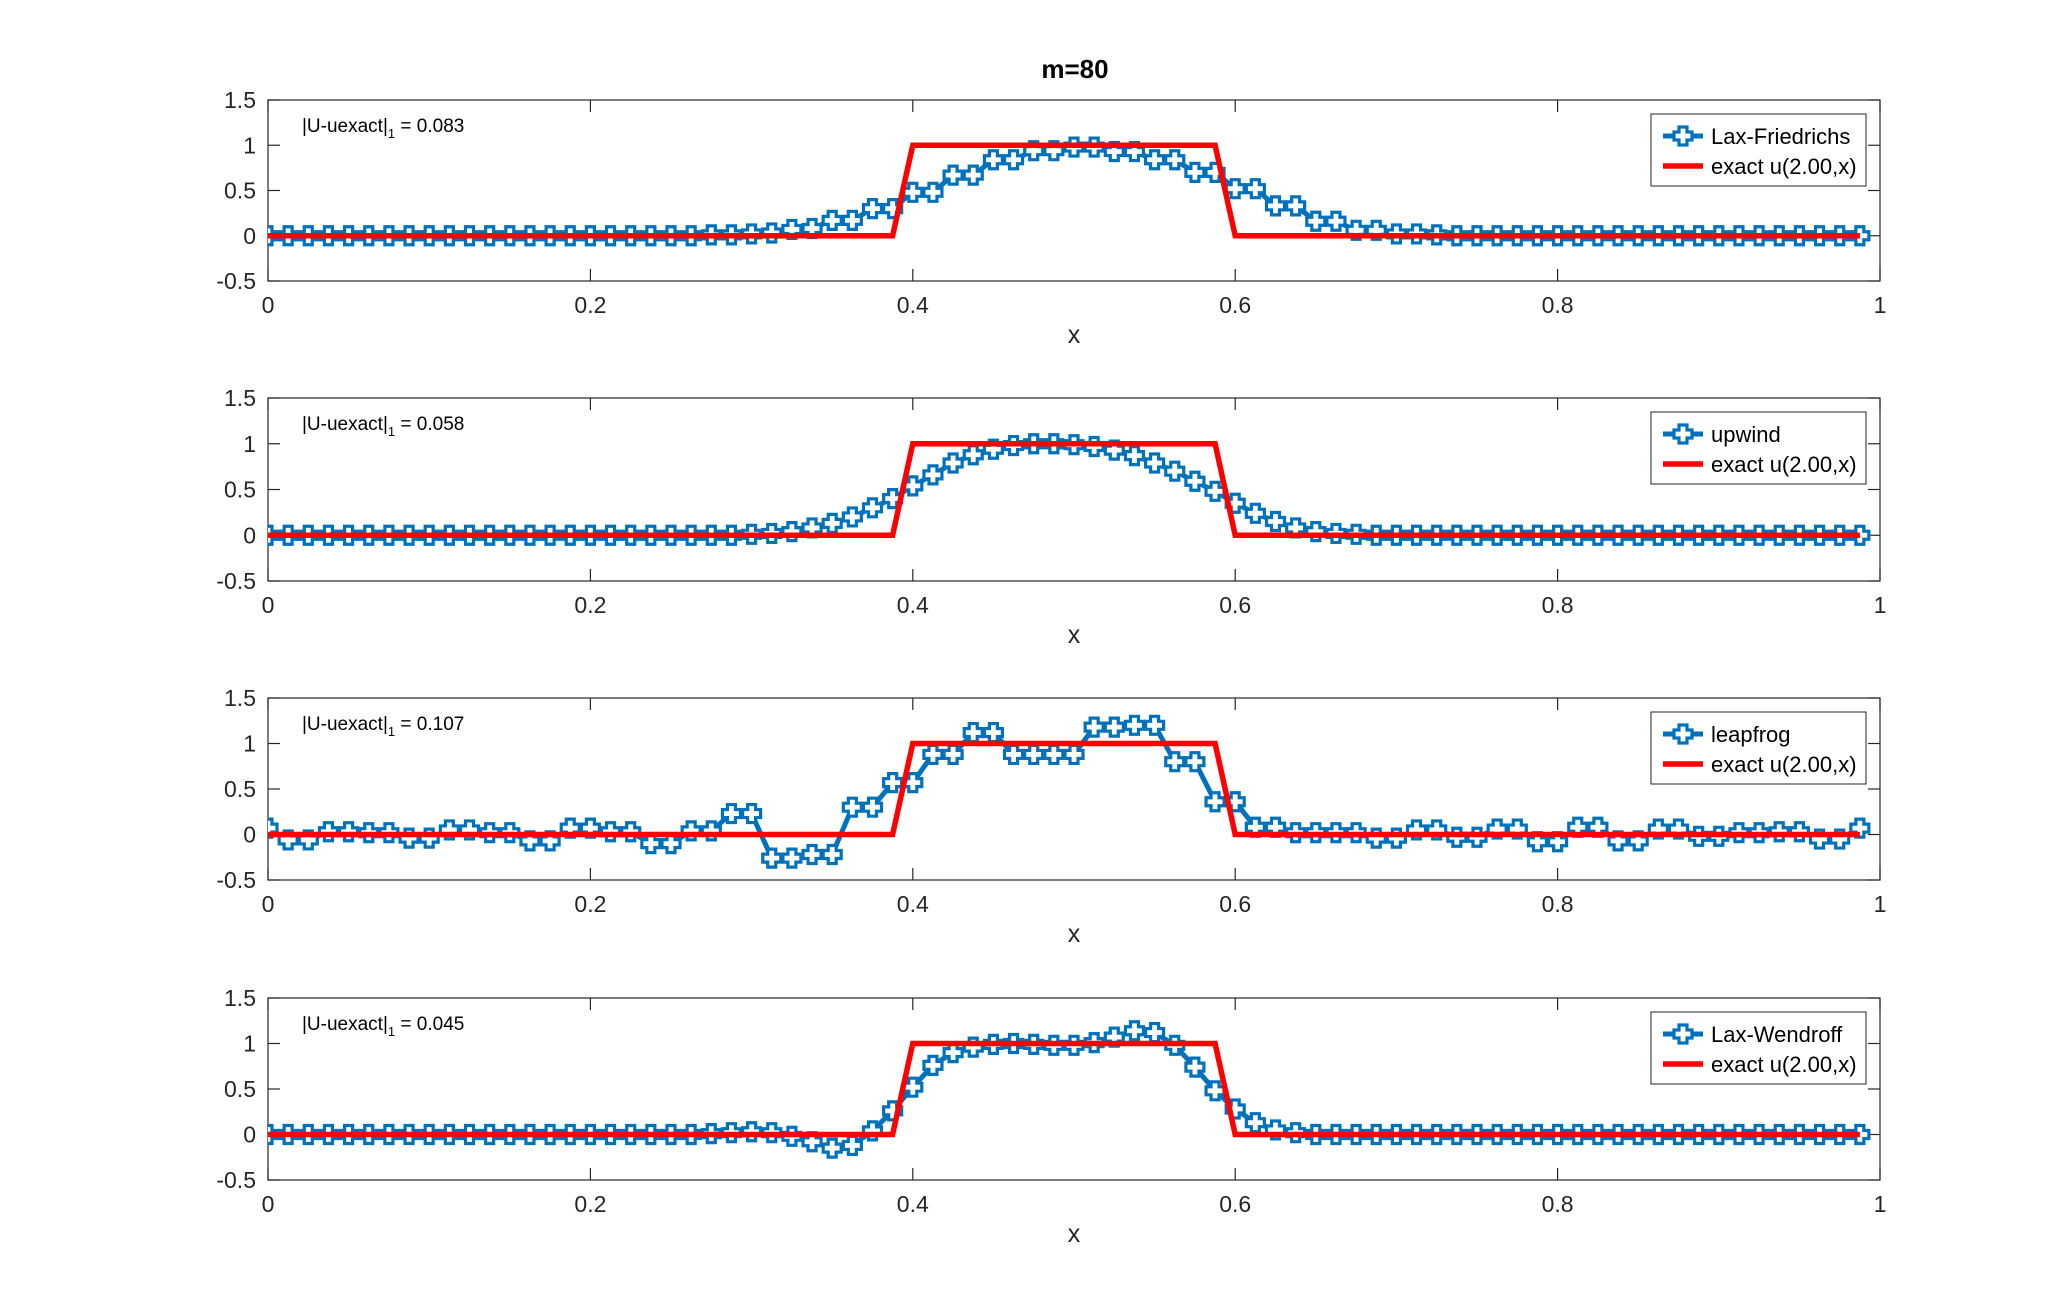 The image size is (2052, 1313). What do you see at coordinates (383, 426) in the screenshot?
I see `error-annotation: |U-uexact|1 = 0.058` at bounding box center [383, 426].